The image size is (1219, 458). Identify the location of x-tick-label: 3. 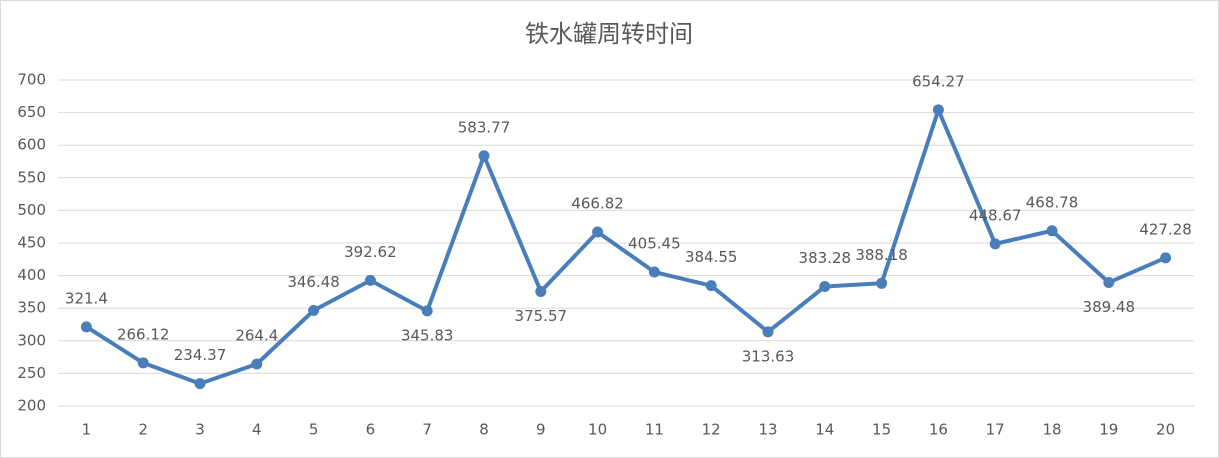
(200, 430).